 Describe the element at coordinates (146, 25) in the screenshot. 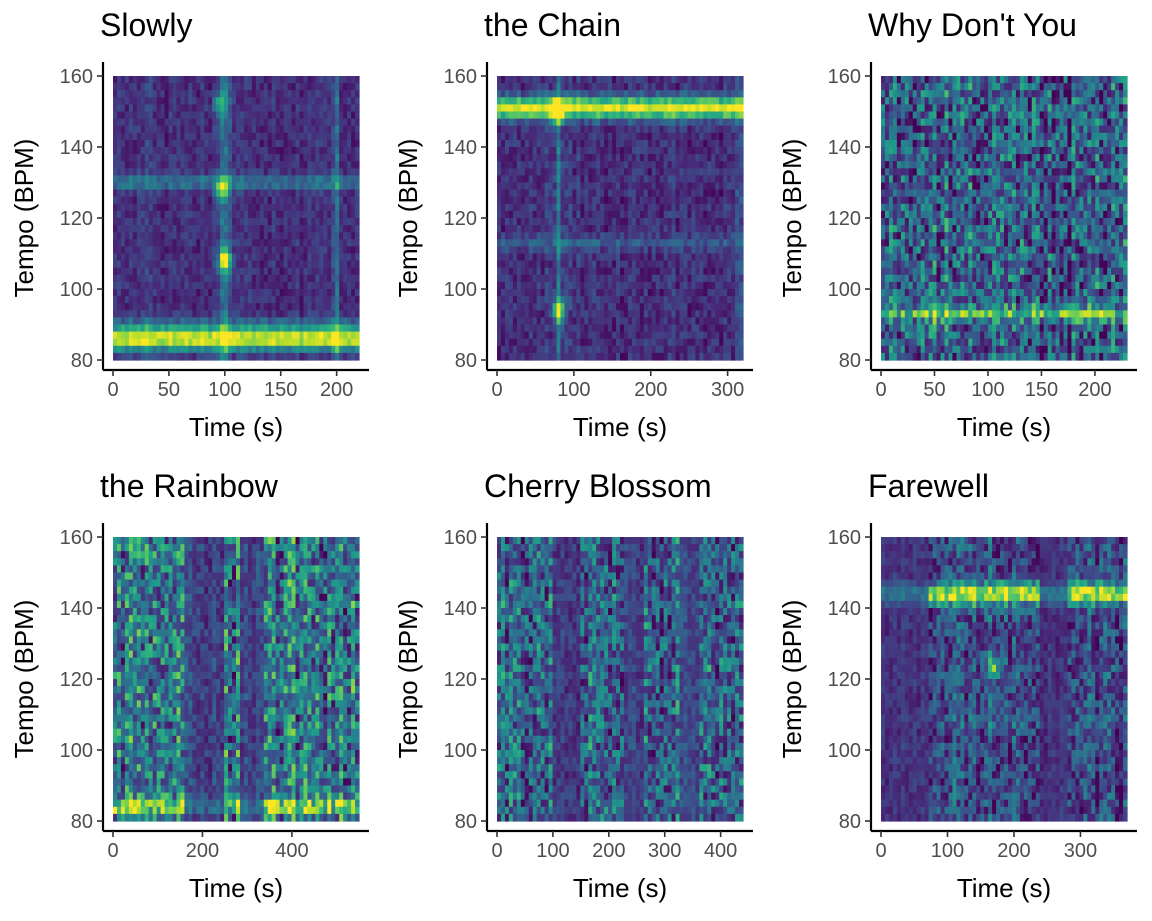

I see `panel-title: Slowly` at that location.